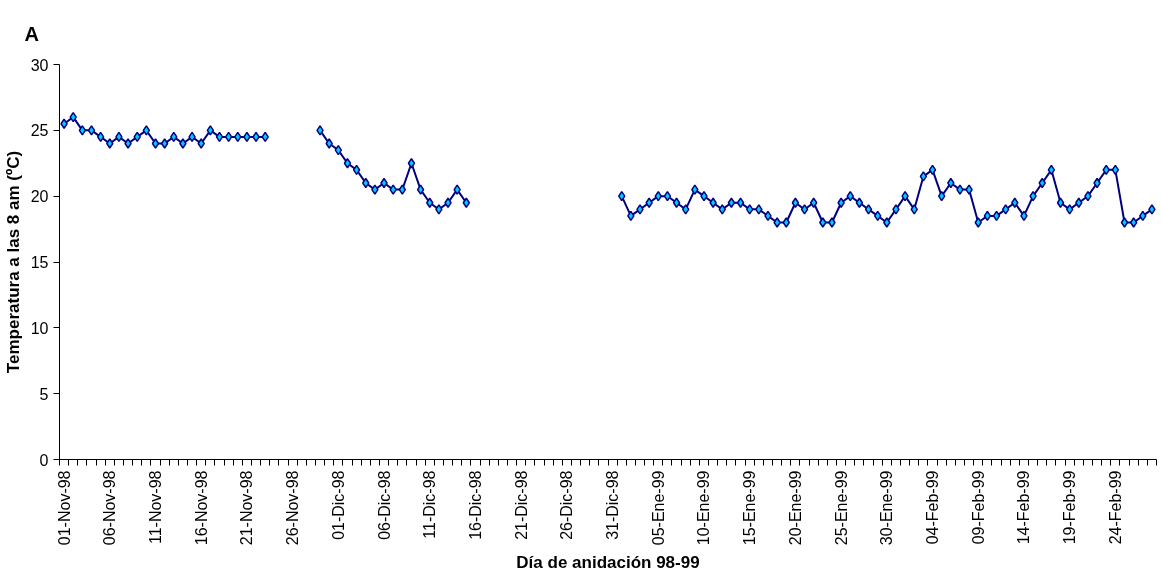  I want to click on x-tick-label: 16-Nov-98, so click(201, 508).